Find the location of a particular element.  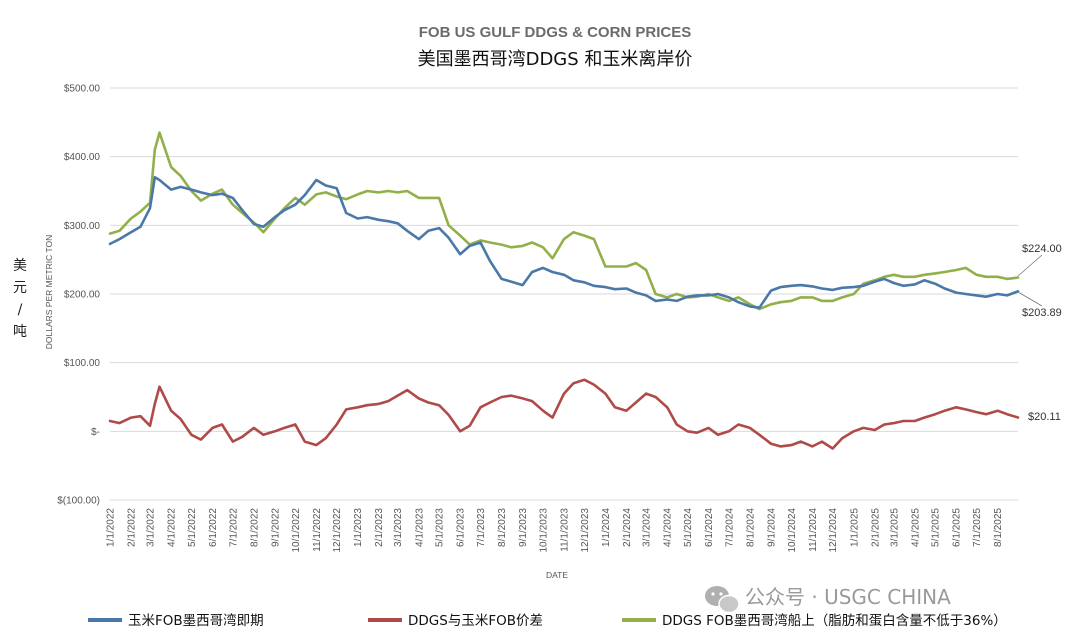

x-tick-label: 9/1/2024 is located at coordinates (771, 527).